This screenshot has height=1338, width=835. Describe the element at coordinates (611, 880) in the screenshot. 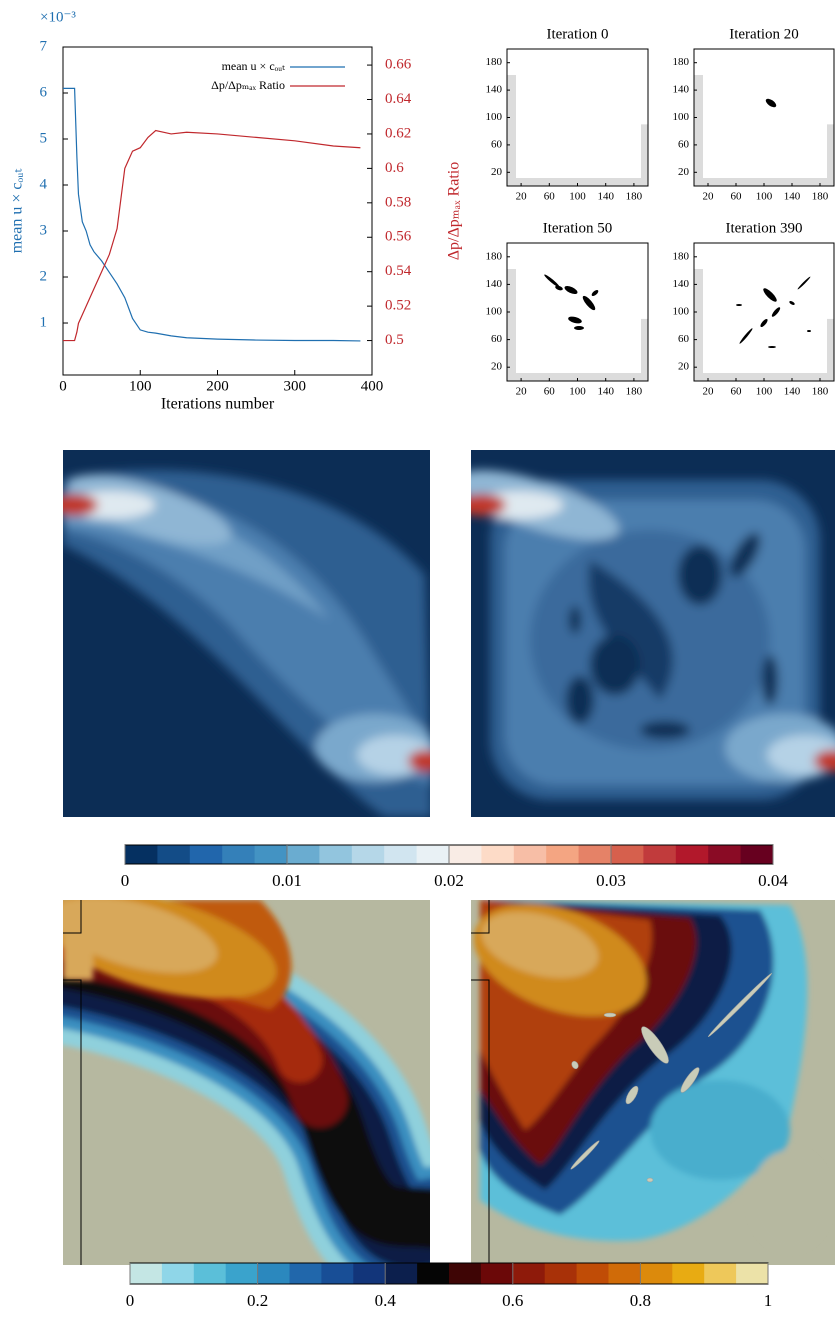

I see `colorbar-tick-label: 0.03` at that location.